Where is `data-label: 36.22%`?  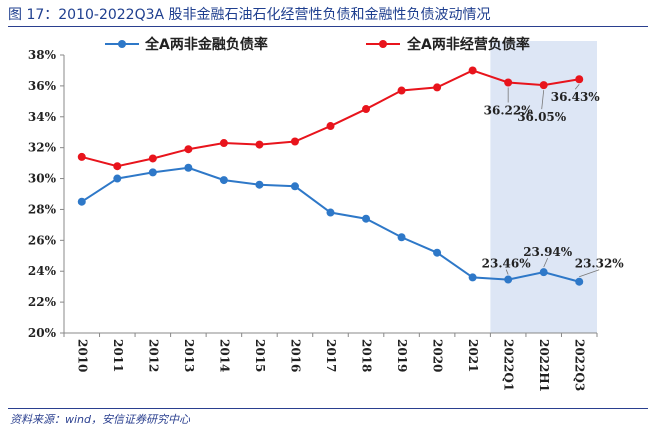 data-label: 36.22% is located at coordinates (509, 110).